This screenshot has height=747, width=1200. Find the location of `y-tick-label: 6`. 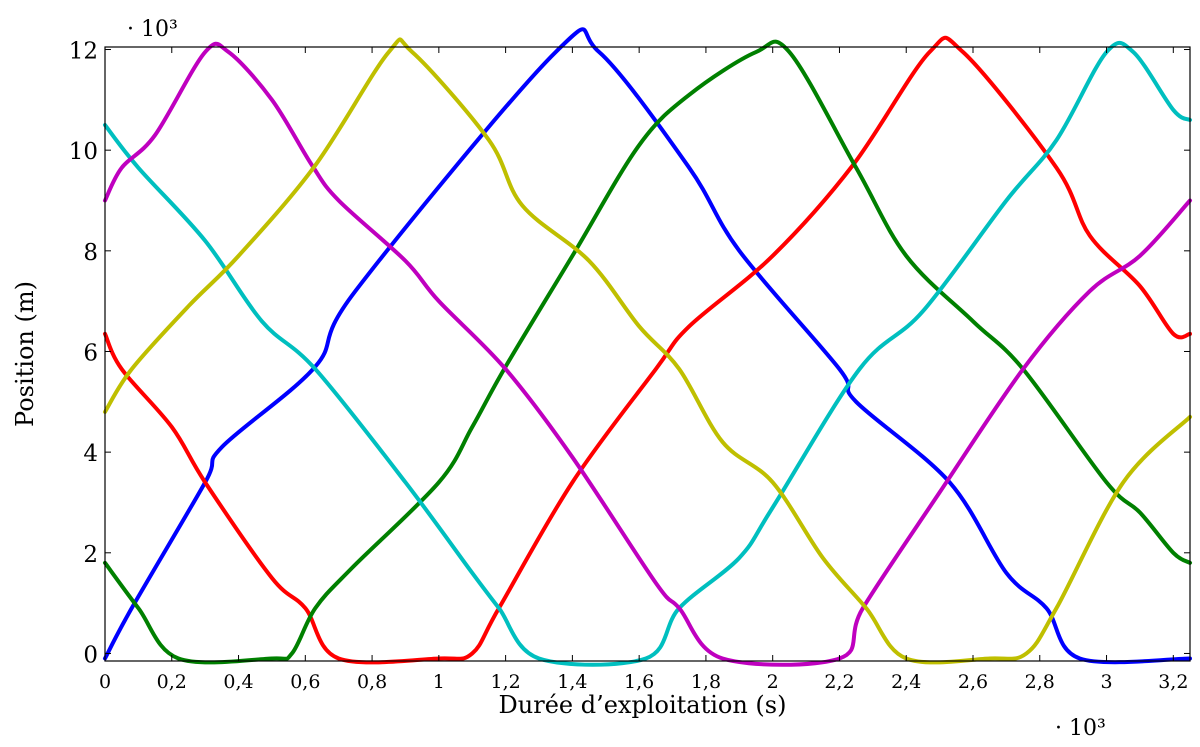

y-tick-label: 6 is located at coordinates (90, 353).